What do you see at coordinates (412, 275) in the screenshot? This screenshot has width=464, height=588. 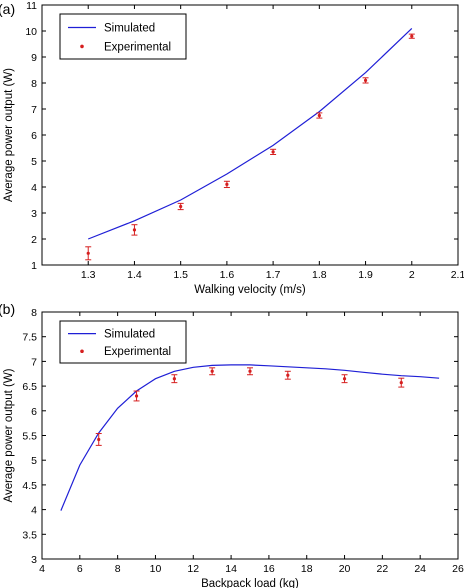 I see `x-tick-label: 2` at bounding box center [412, 275].